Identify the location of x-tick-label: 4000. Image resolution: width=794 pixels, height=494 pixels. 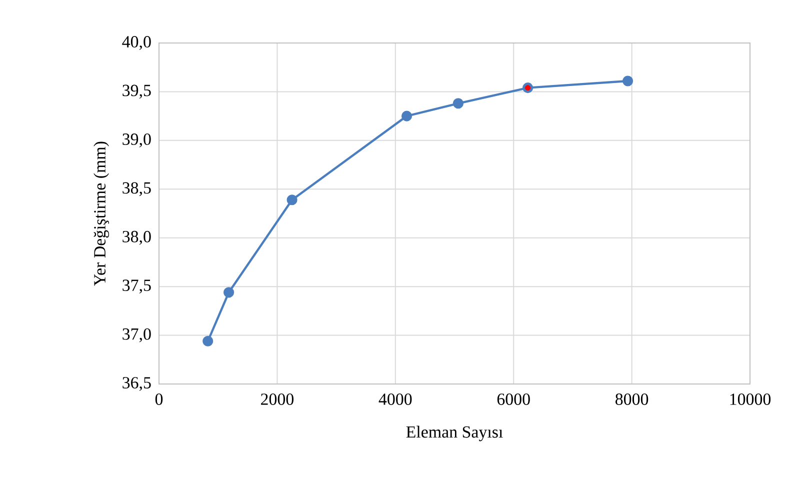
(395, 399).